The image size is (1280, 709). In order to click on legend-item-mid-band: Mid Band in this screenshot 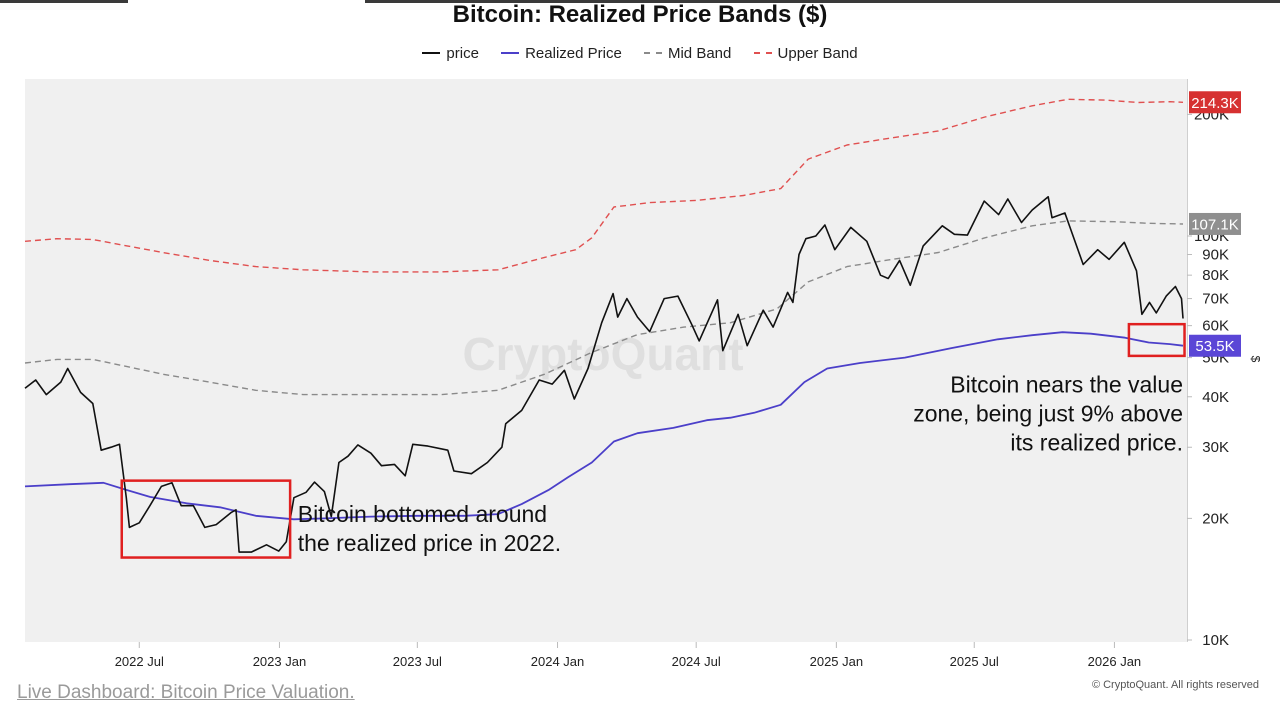, I will do `click(687, 53)`.